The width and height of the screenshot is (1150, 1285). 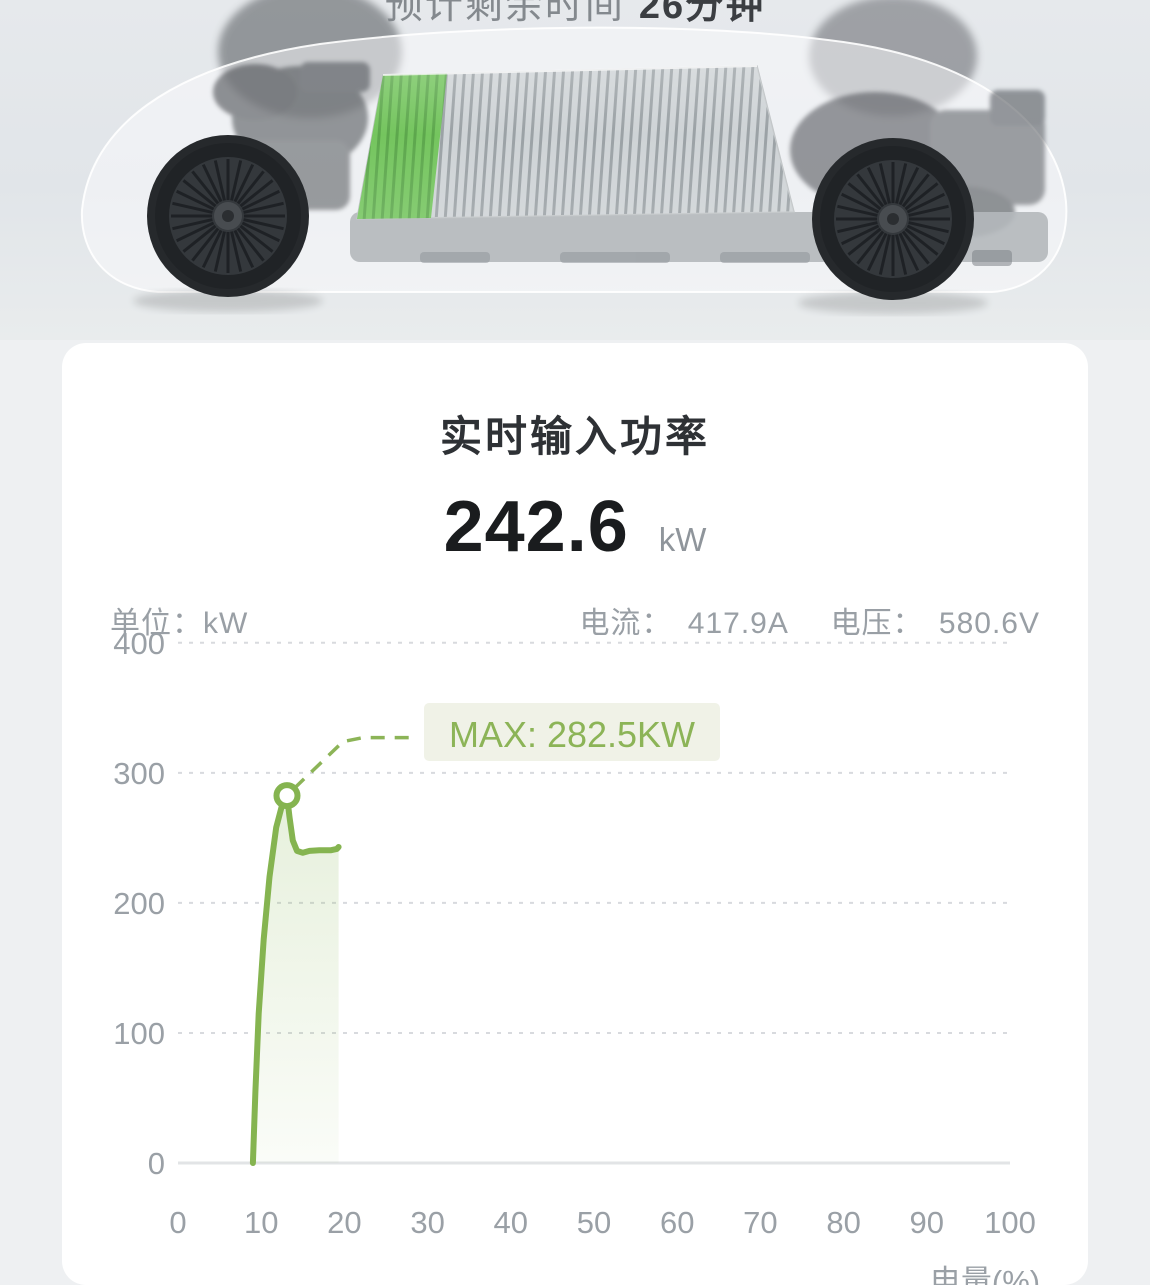 I want to click on svg-text: 10, so click(x=261, y=1222).